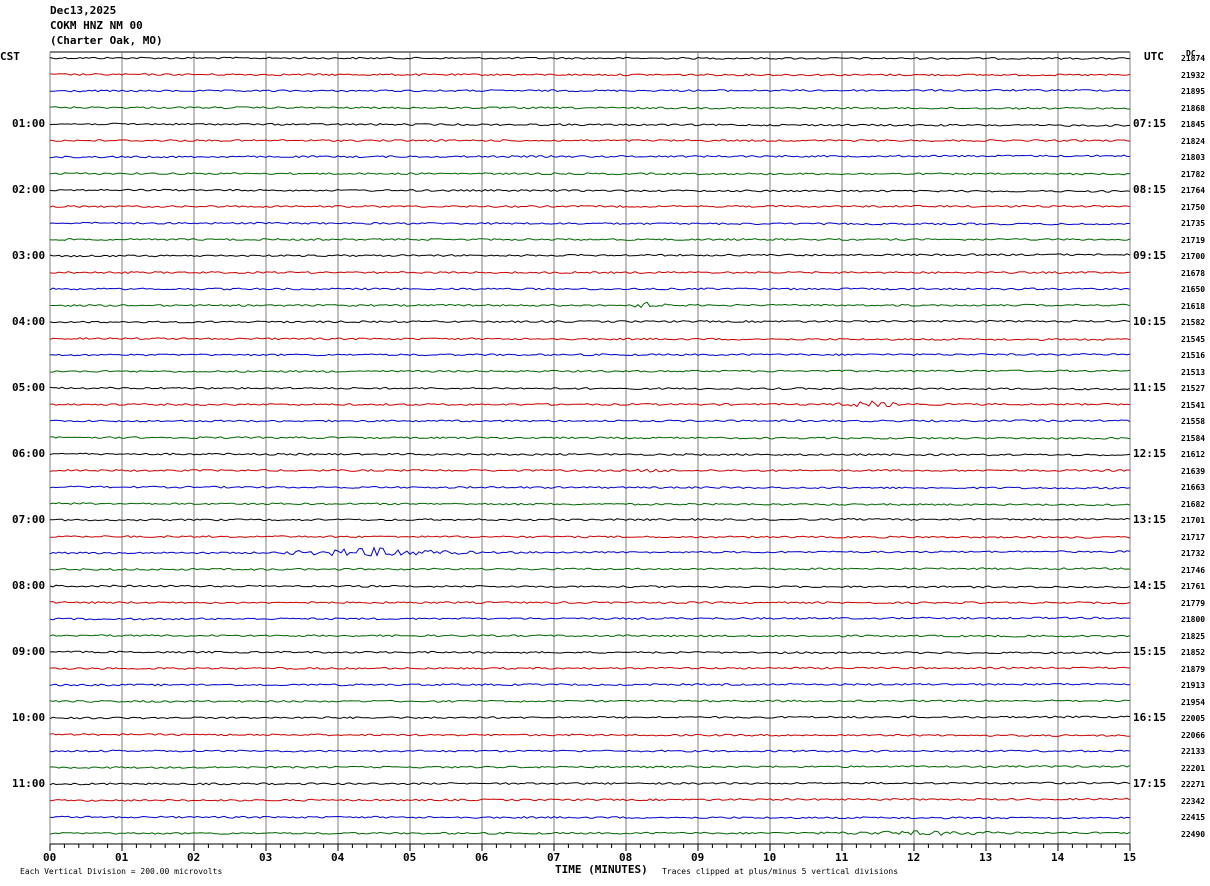  Describe the element at coordinates (1193, 702) in the screenshot. I see `dc-value-label: 21954` at that location.